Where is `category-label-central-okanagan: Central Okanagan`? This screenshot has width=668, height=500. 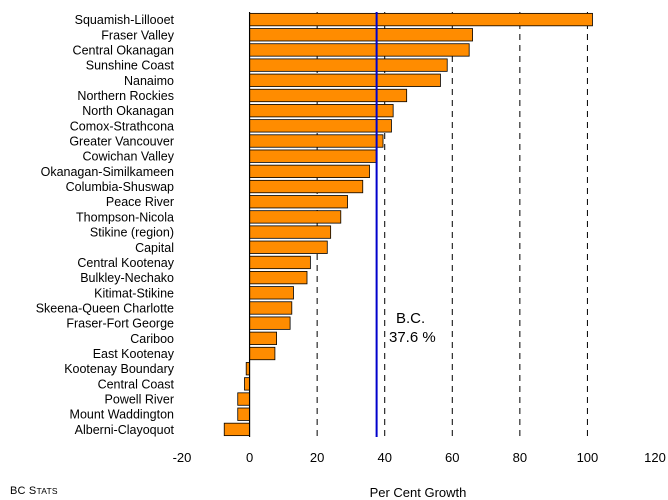
category-label-central-okanagan: Central Okanagan is located at coordinates (124, 50).